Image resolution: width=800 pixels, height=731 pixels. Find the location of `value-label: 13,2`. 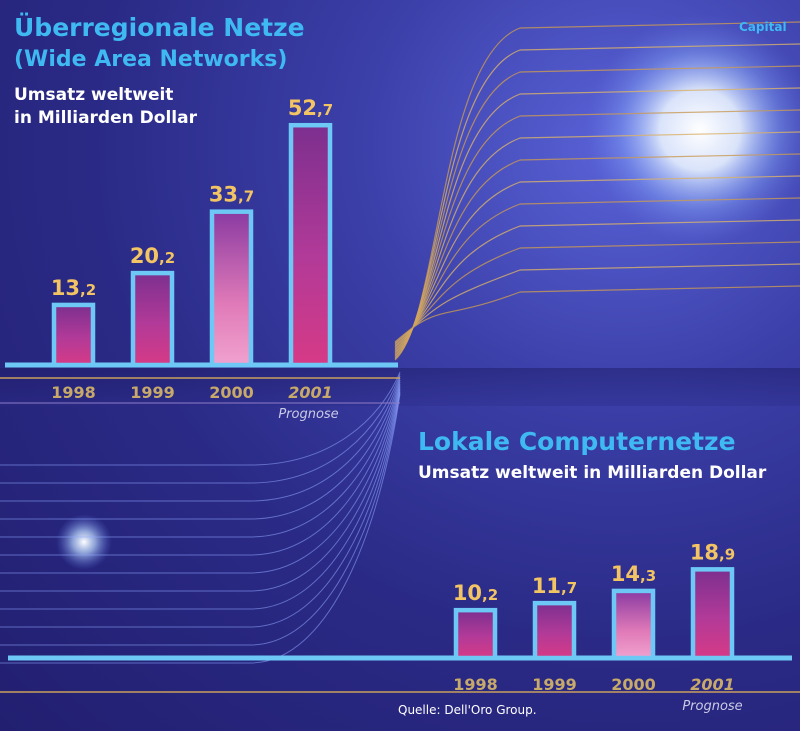

value-label: 13,2 is located at coordinates (73, 288).